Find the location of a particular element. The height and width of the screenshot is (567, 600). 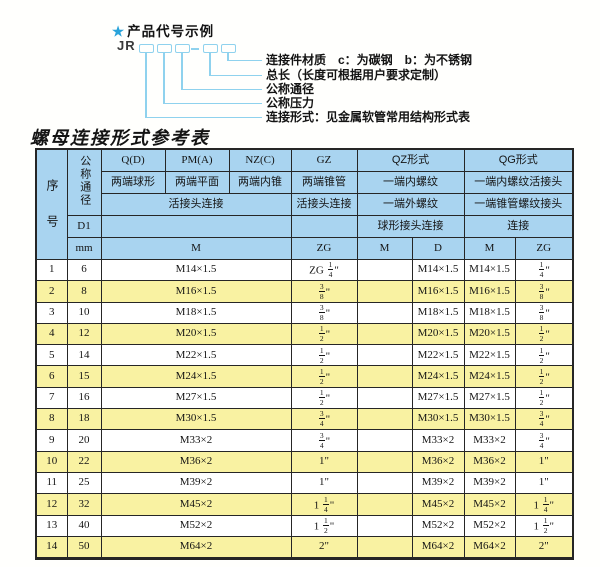

table-row: 4 12 M20×1.5 1 2 " M20×1.5 M20×1.5 1 2 " is located at coordinates (304, 334).